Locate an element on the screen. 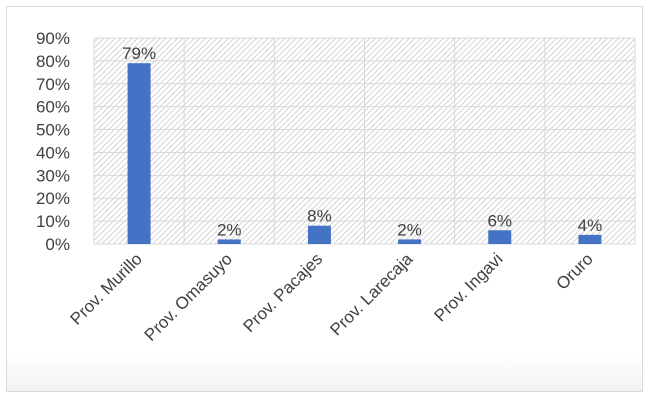 This screenshot has height=398, width=649. y-tick-label: 80% is located at coordinates (53, 61).